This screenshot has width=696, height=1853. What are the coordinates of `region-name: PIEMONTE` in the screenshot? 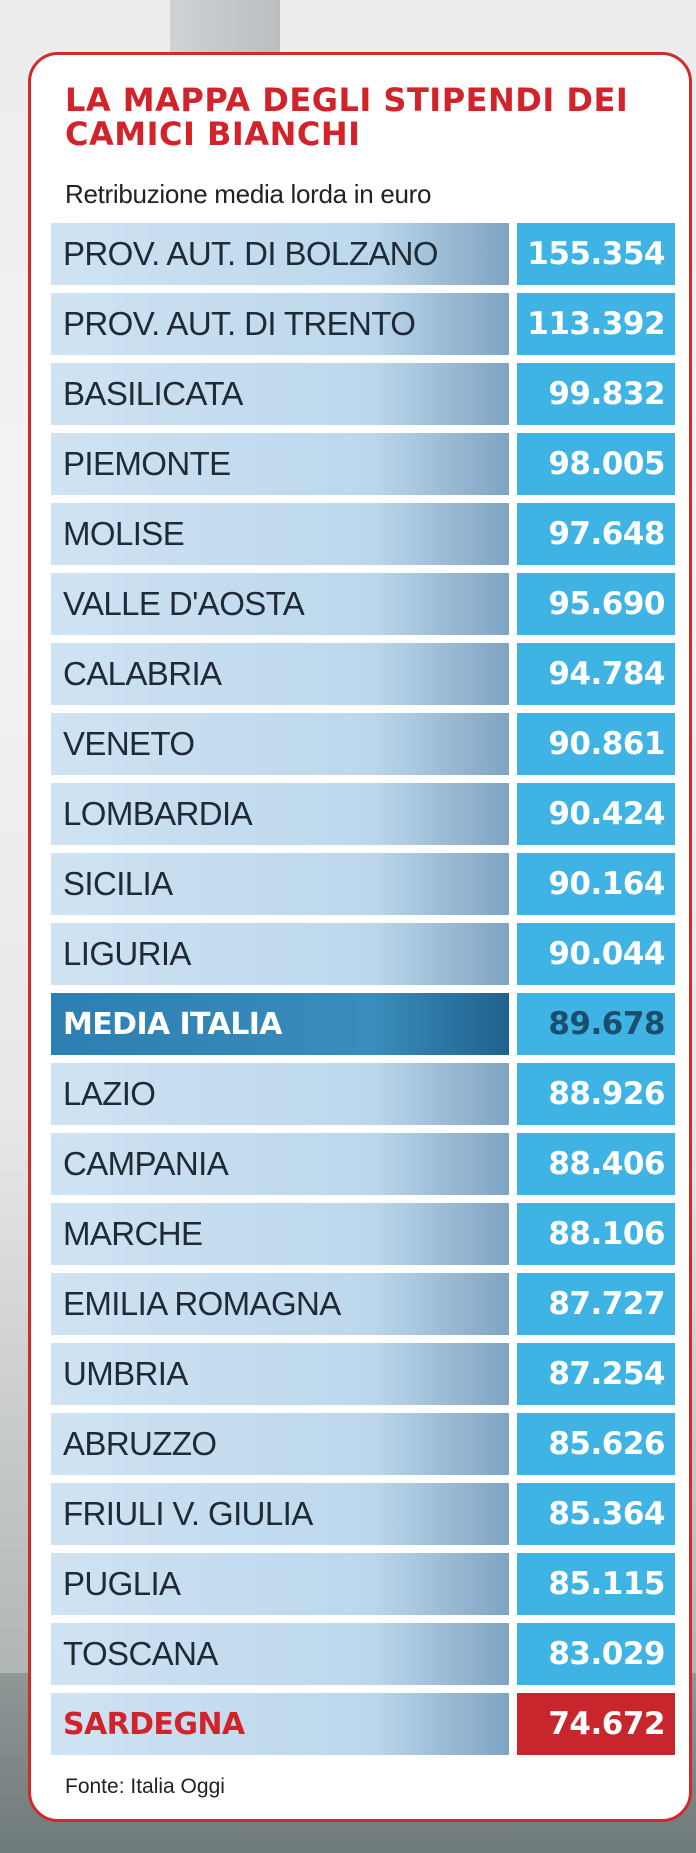 It's located at (280, 464).